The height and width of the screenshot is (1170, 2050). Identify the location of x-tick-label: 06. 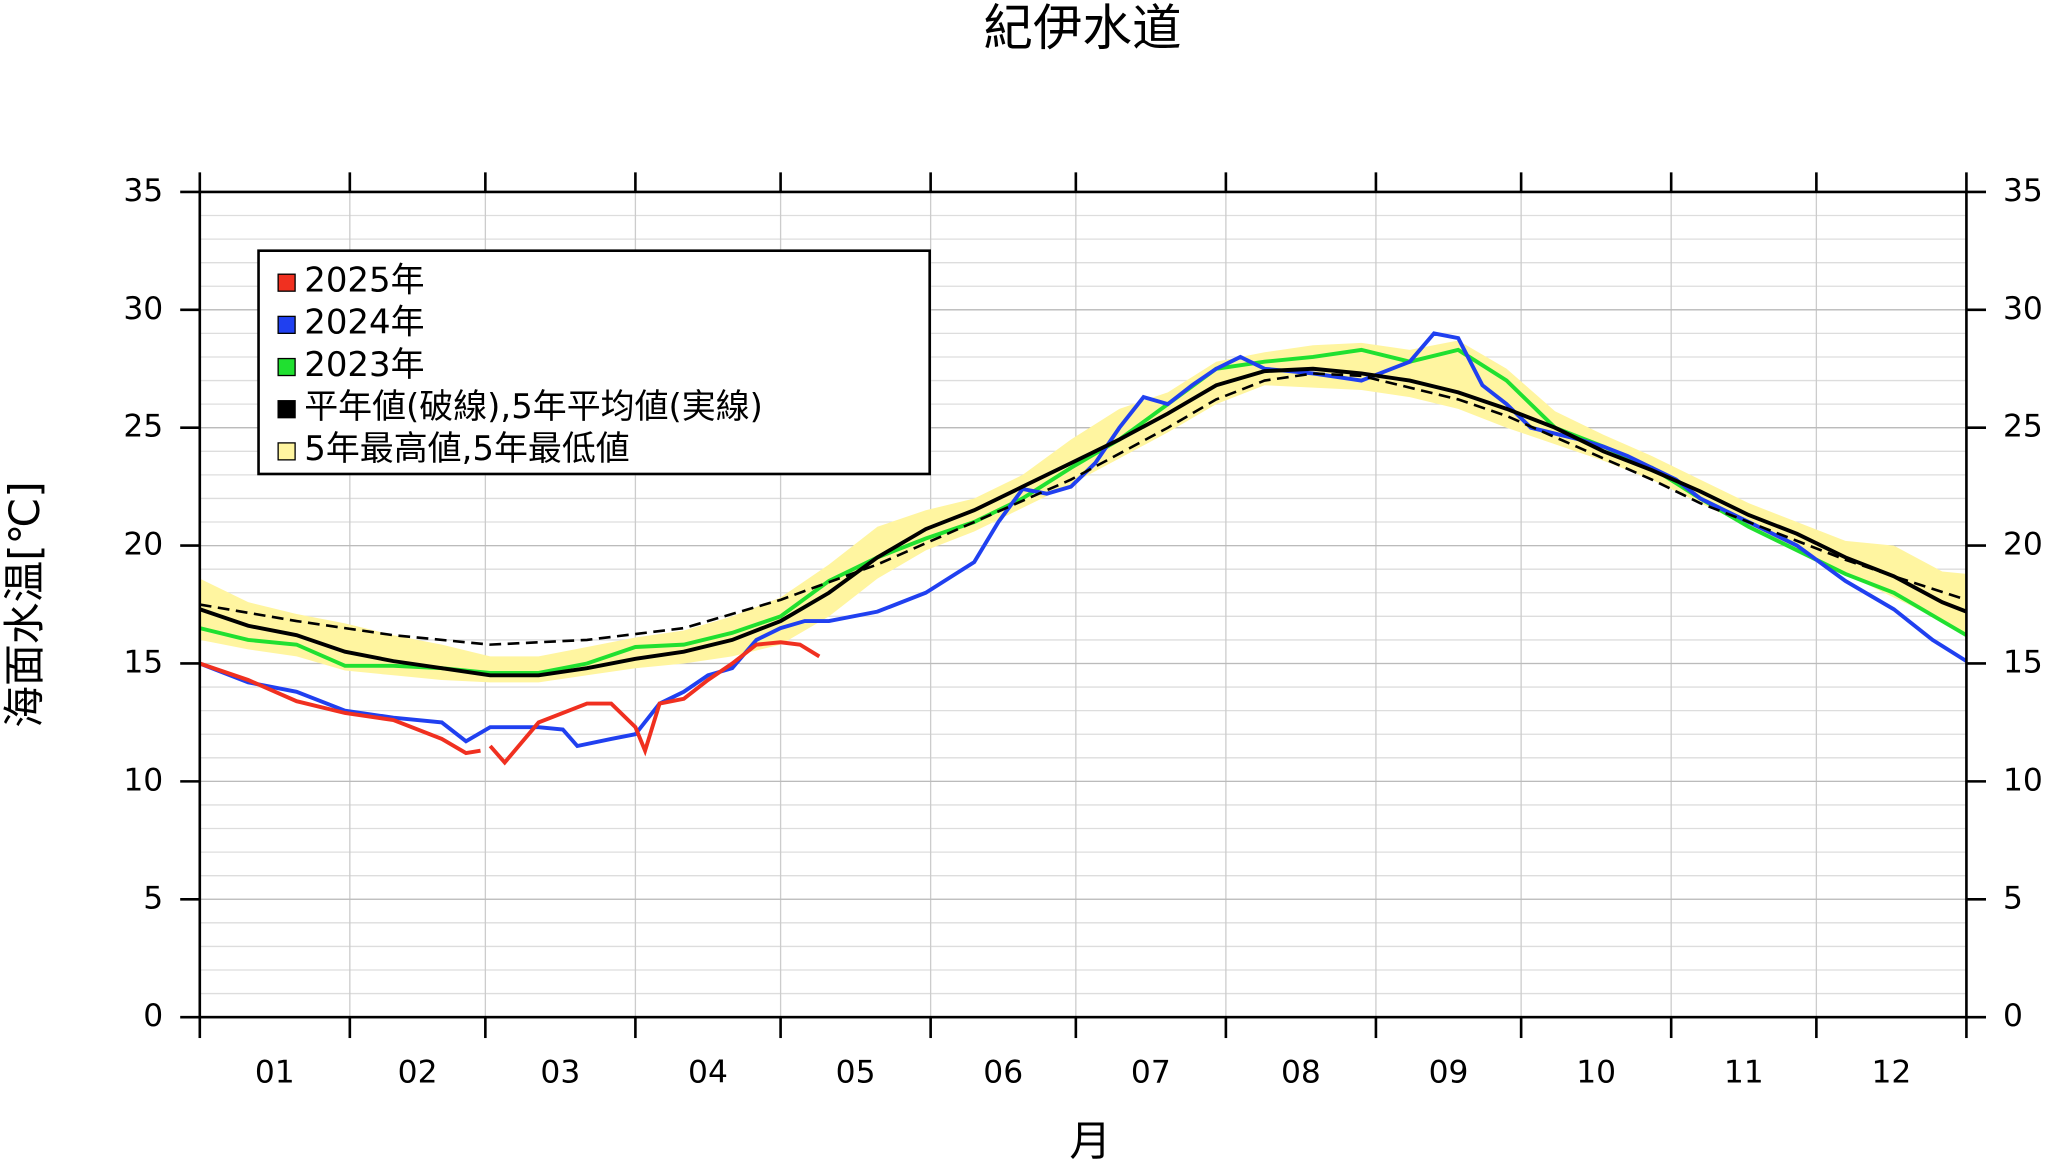
(1003, 1072).